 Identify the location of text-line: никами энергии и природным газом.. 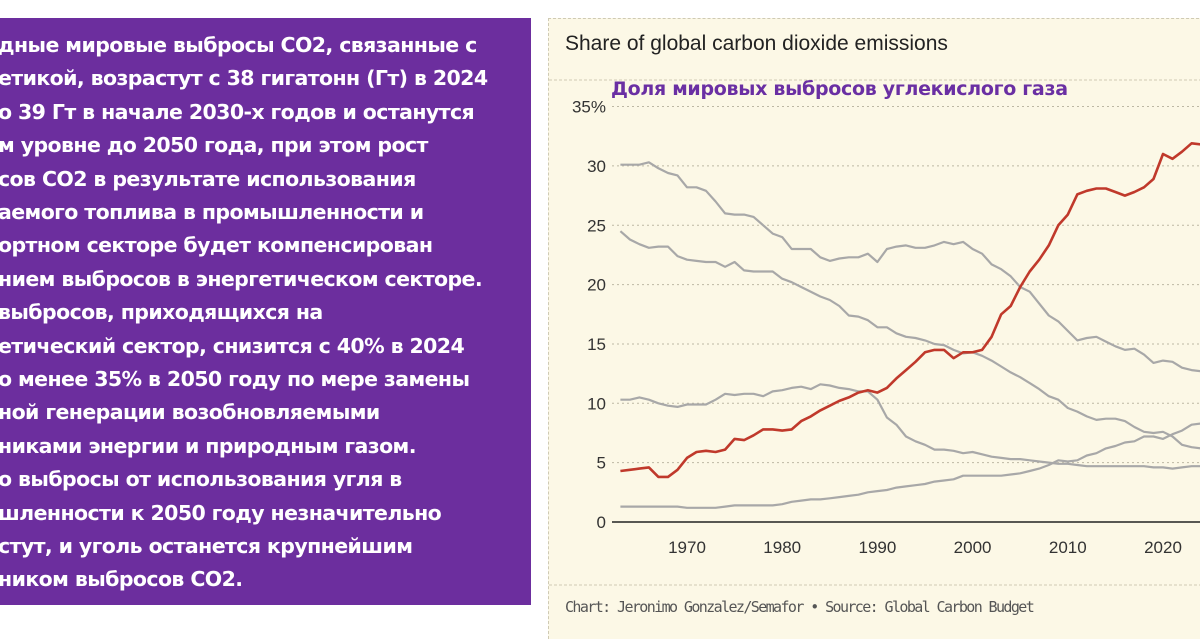
(208, 445).